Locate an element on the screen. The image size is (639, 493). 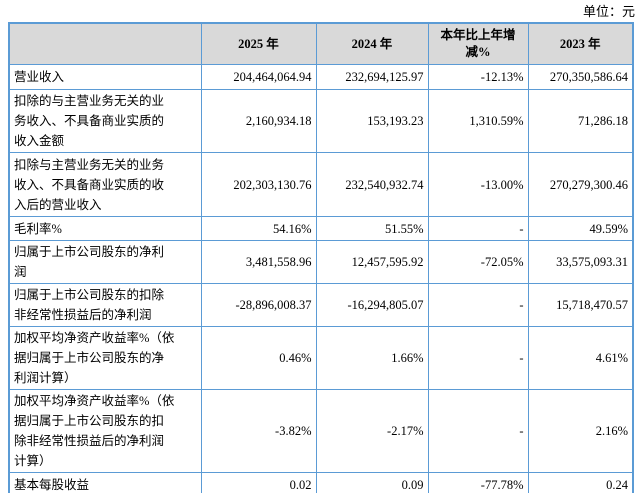
table-row-gross-margin: 毛利率% 54.16% 51.55% - 49.59% is located at coordinates (321, 228).